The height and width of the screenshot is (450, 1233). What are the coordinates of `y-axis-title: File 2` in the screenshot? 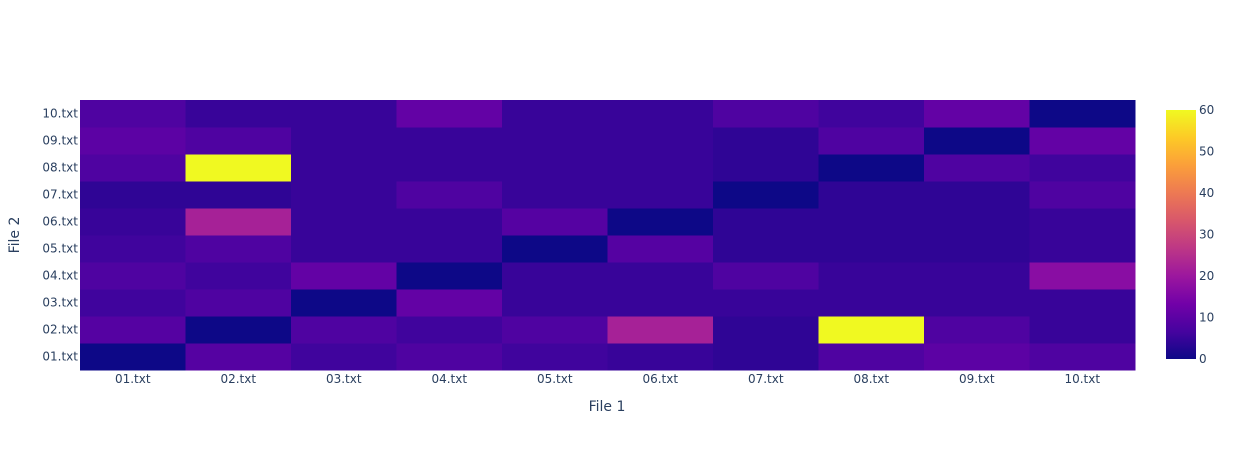 It's located at (15, 235).